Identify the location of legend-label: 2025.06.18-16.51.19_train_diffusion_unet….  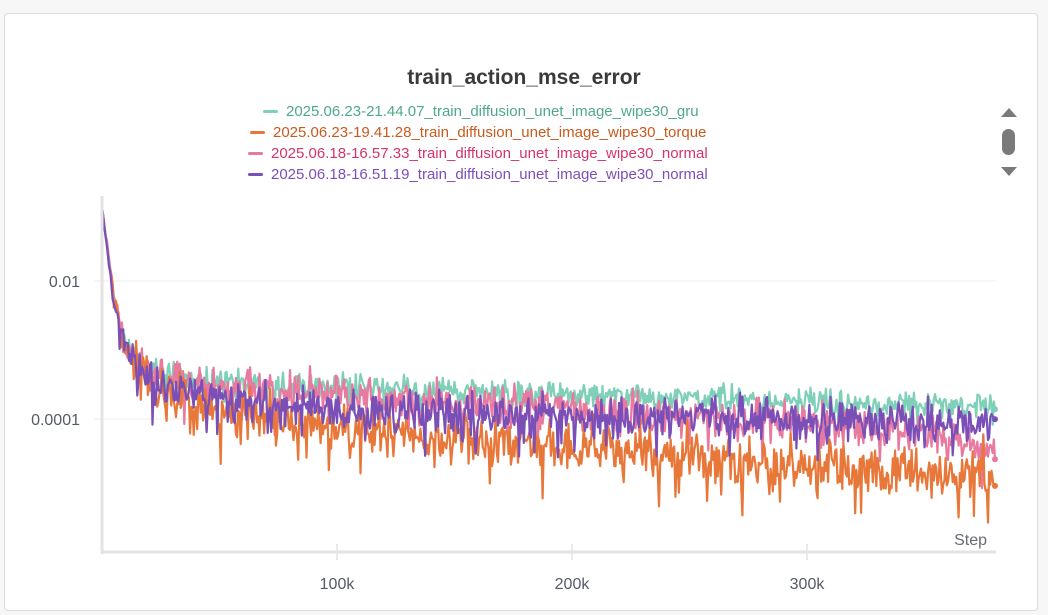
(489, 174).